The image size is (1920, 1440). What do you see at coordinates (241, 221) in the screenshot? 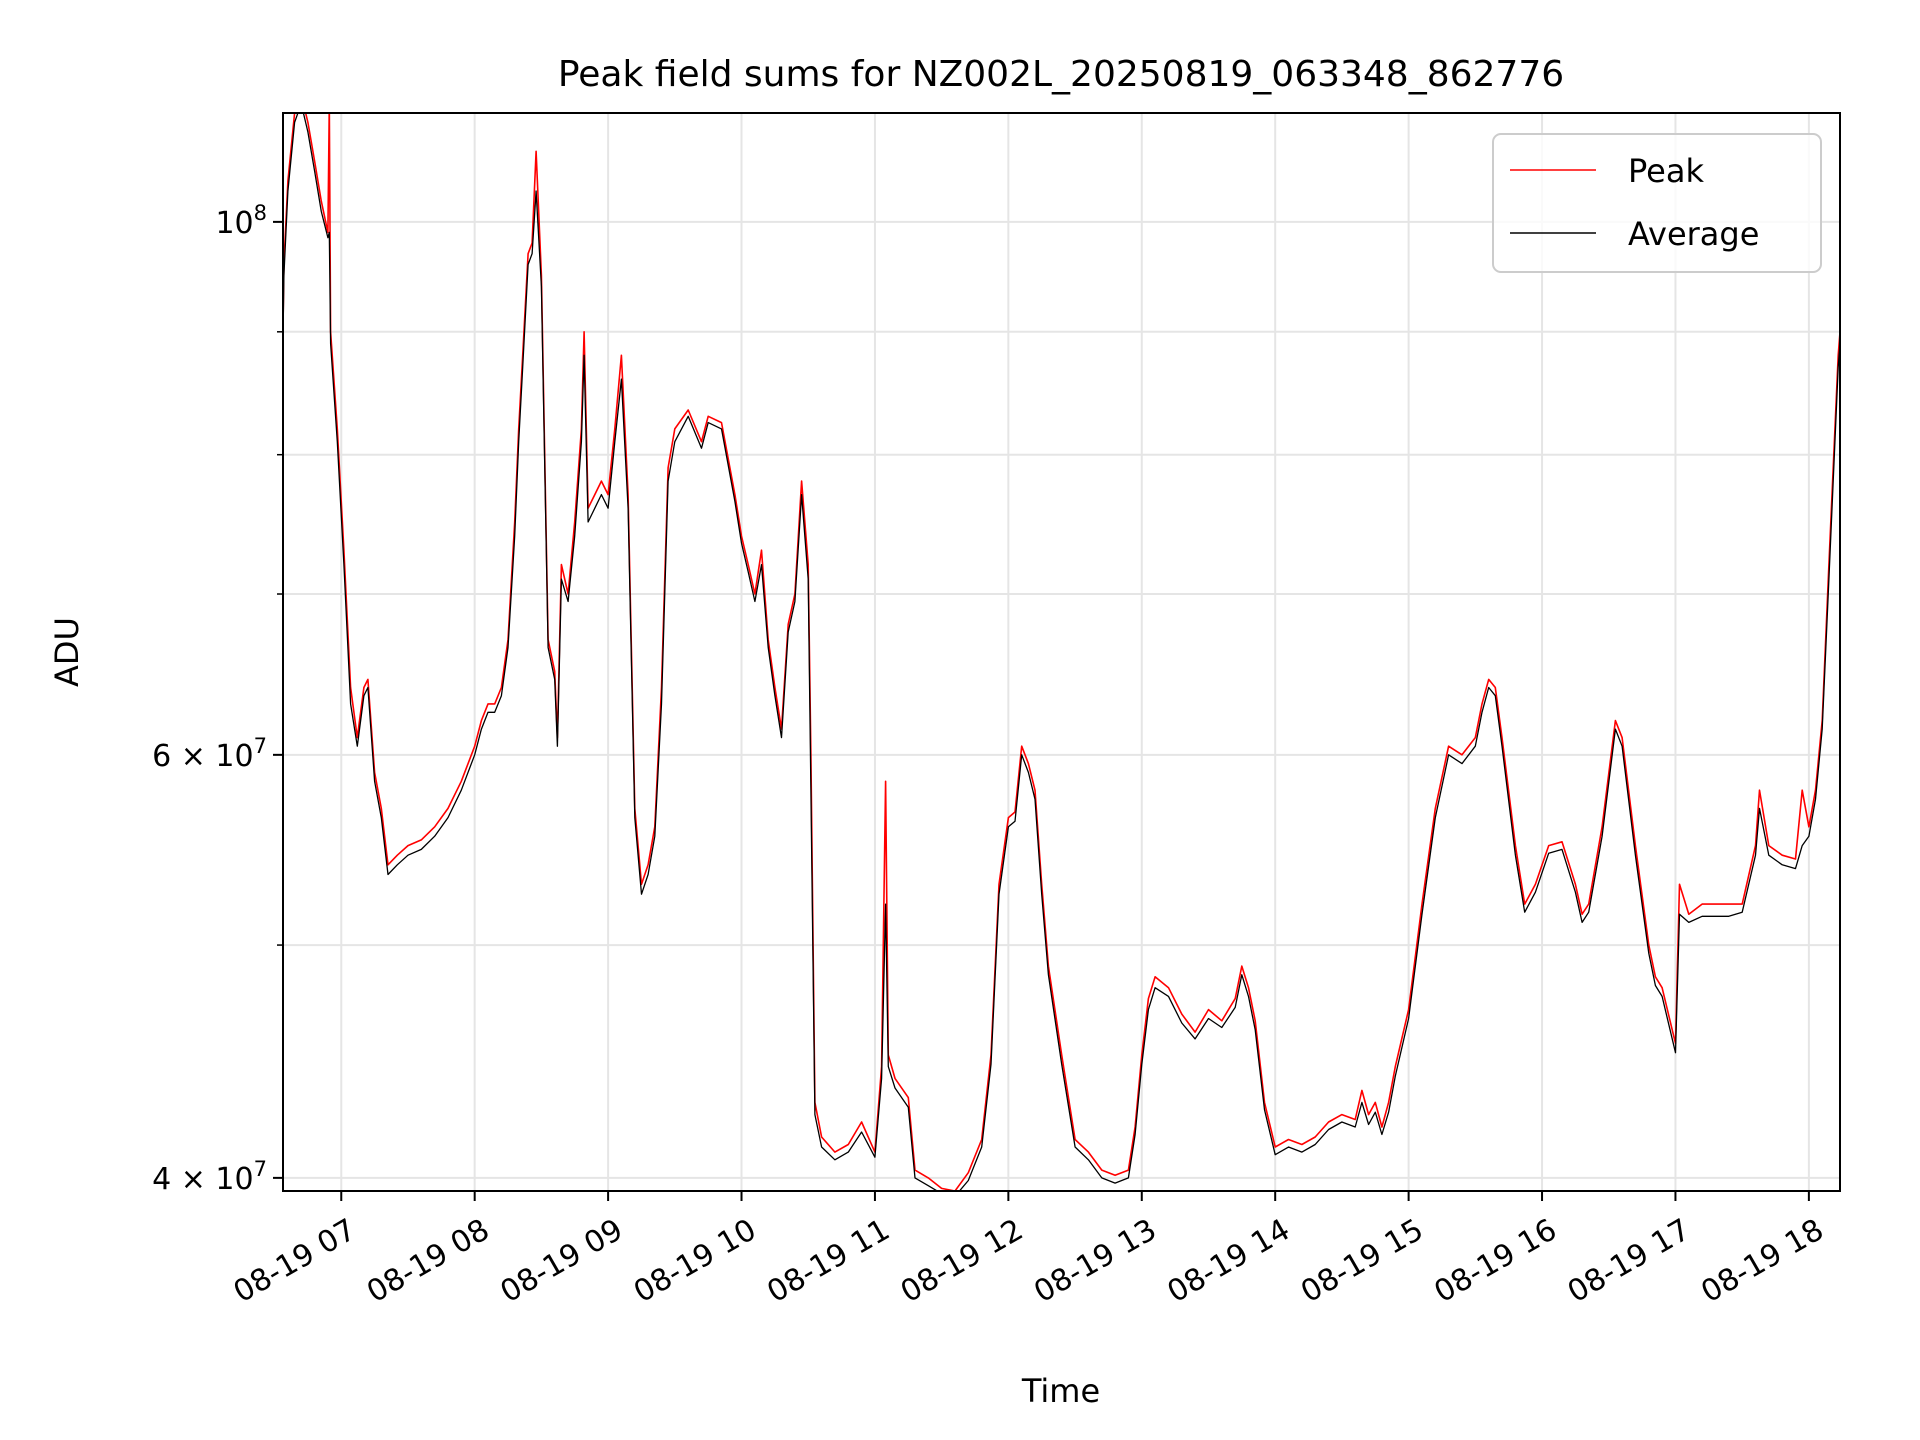
I see `y-tick-label: 108` at bounding box center [241, 221].